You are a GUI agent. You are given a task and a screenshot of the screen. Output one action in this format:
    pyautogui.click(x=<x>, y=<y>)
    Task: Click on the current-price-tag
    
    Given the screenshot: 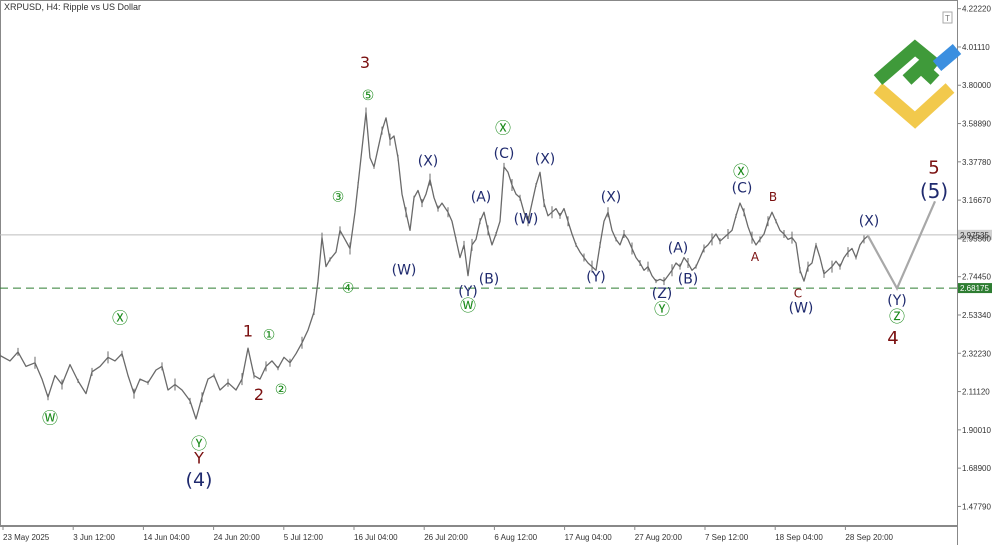 What is the action you would take?
    pyautogui.click(x=975, y=234)
    